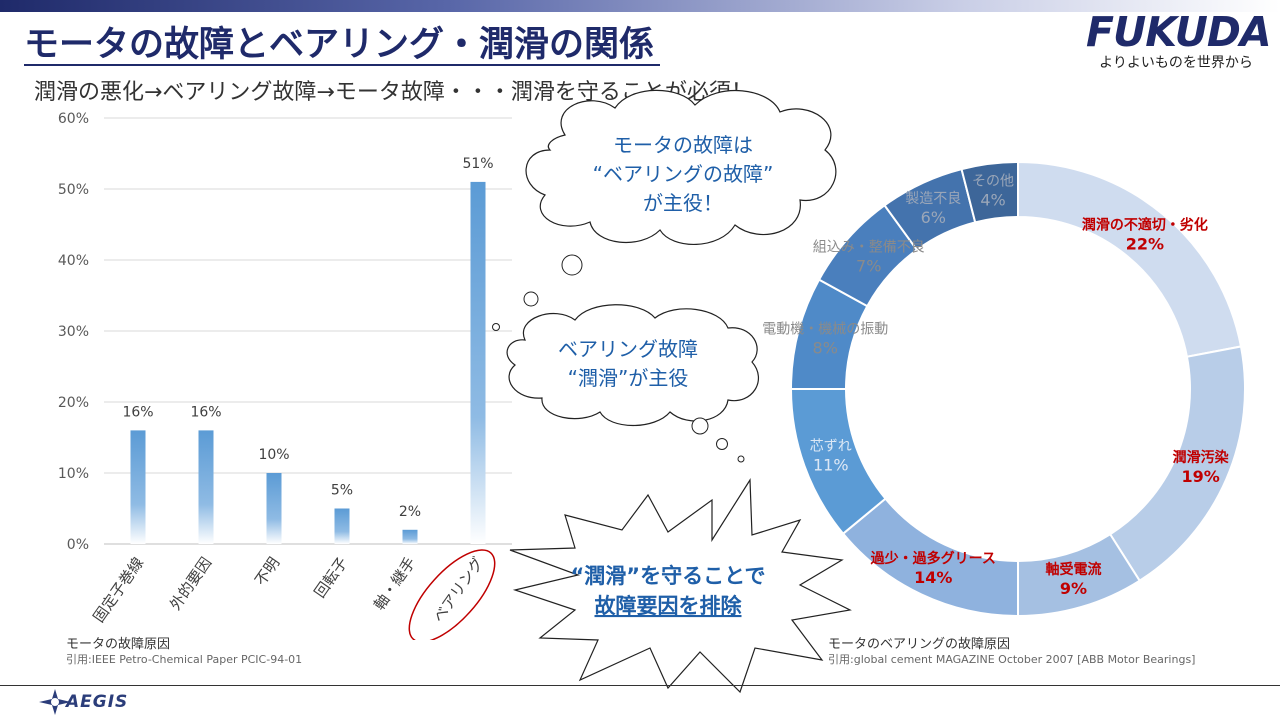 The image size is (1280, 720). What do you see at coordinates (628, 349) in the screenshot?
I see `cloud-middle-line-1: ベアリング故障` at bounding box center [628, 349].